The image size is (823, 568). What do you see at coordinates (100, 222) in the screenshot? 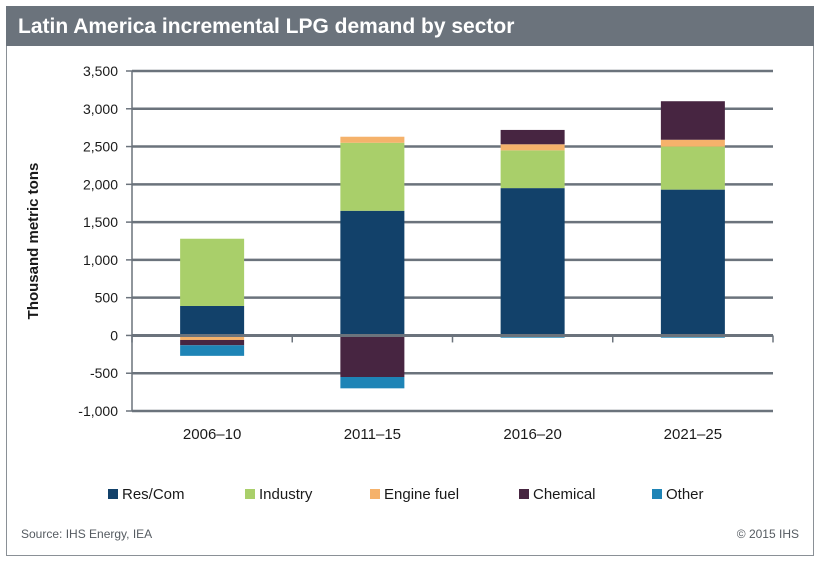
I see `y-tick-label: 1,500` at bounding box center [100, 222].